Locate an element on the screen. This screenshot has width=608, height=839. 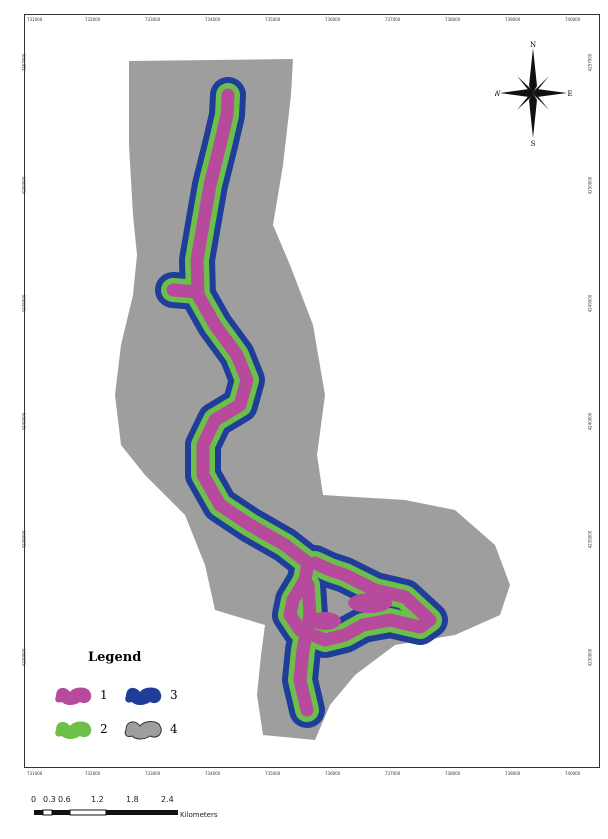
x-tick-bottom-5: 736000 is located at coordinates (333, 773).